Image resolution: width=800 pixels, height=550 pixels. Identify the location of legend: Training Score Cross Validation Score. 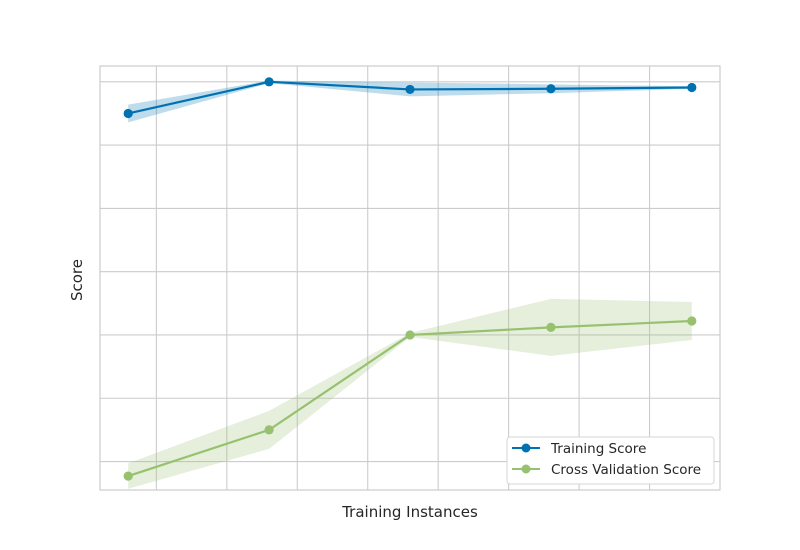
(610, 460).